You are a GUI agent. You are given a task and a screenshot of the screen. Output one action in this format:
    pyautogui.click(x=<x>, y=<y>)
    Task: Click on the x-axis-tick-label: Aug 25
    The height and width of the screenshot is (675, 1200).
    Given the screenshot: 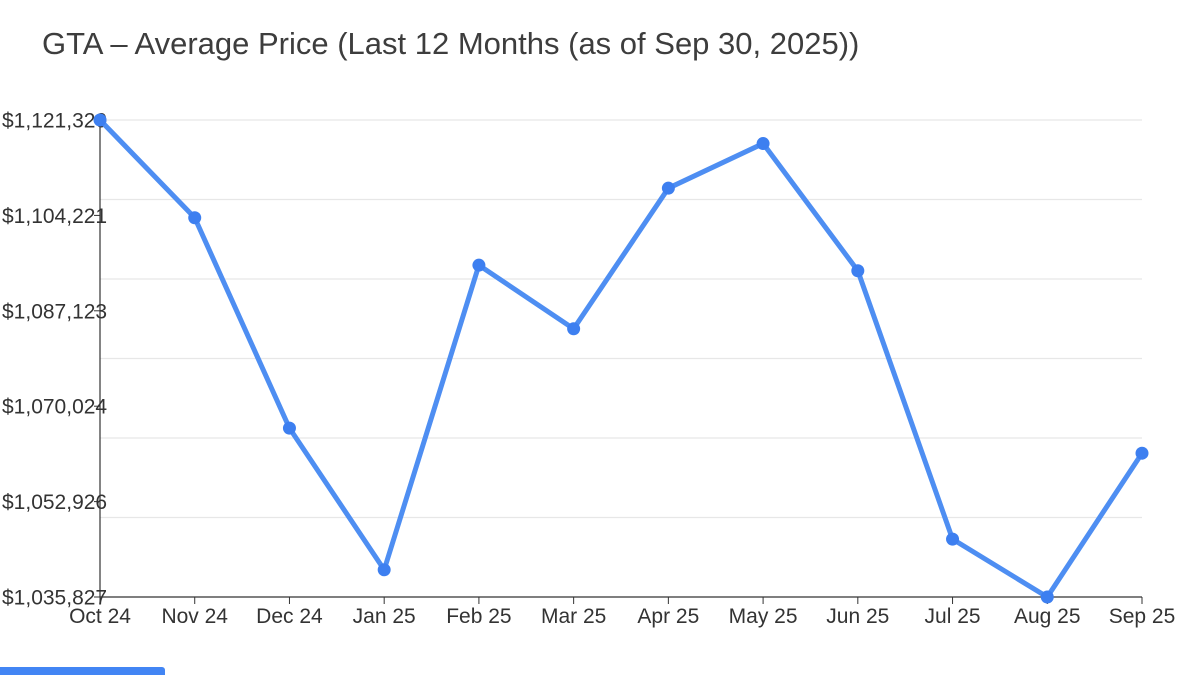 What is the action you would take?
    pyautogui.click(x=1047, y=616)
    